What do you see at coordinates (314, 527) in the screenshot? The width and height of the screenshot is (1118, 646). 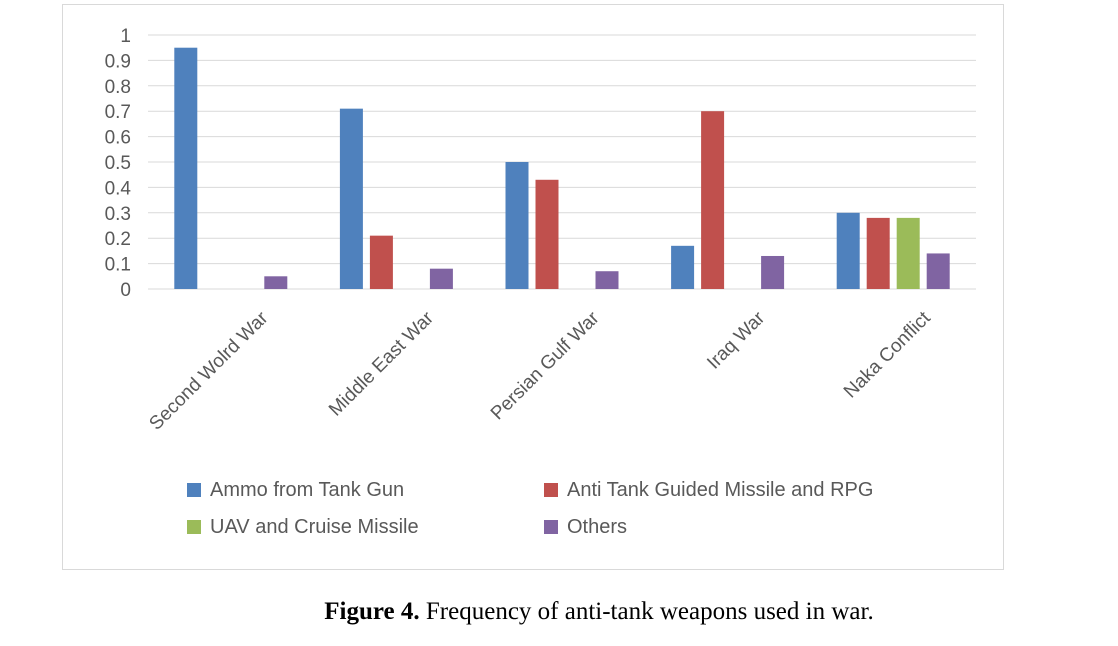 I see `legend-label: UAV and Cruise Missile` at bounding box center [314, 527].